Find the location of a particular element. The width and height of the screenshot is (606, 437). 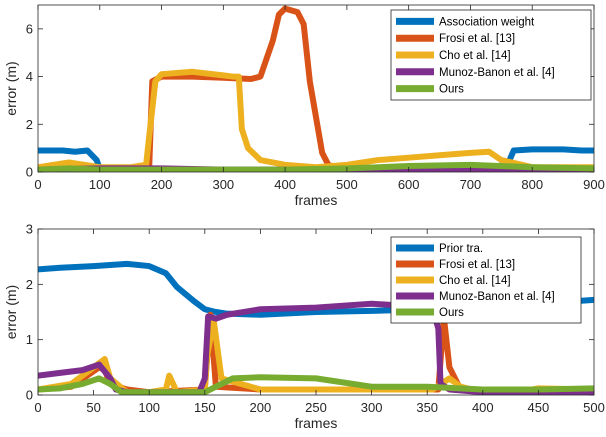

y-tick-label: 3 is located at coordinates (29, 229).